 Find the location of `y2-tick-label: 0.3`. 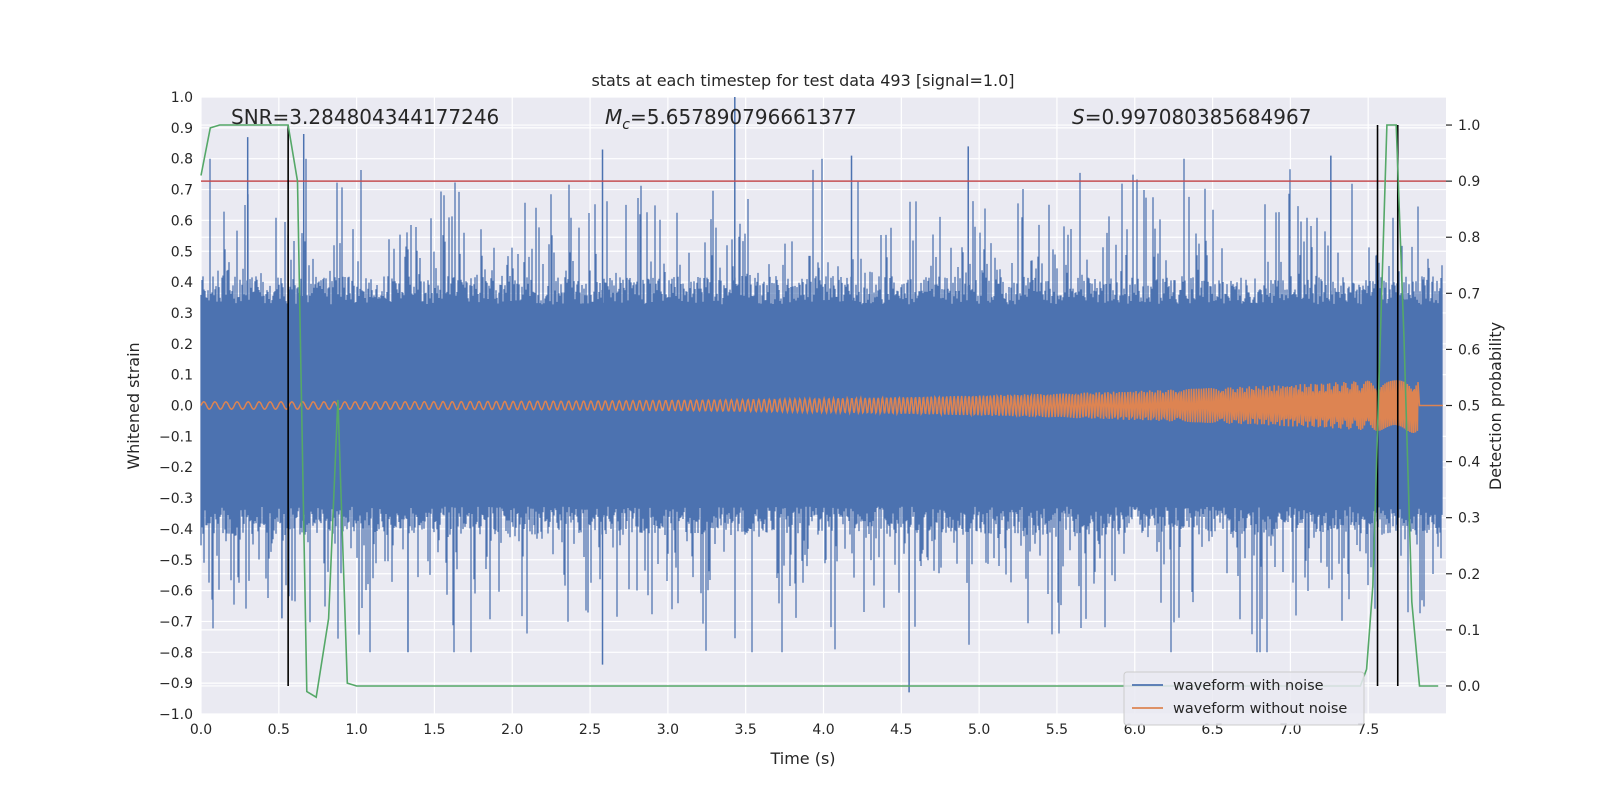

y2-tick-label: 0.3 is located at coordinates (1469, 519).